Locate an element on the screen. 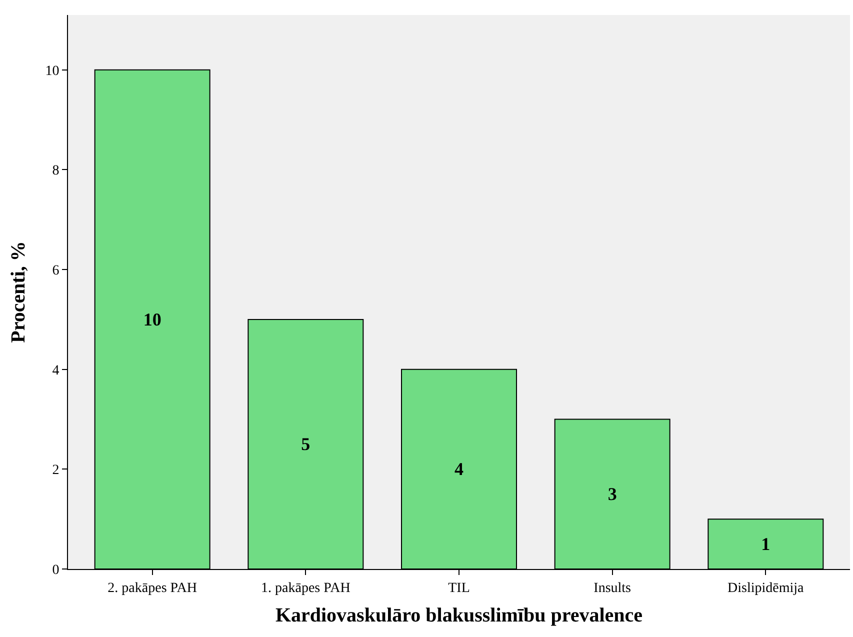  x-tick-label: Insults is located at coordinates (612, 588).